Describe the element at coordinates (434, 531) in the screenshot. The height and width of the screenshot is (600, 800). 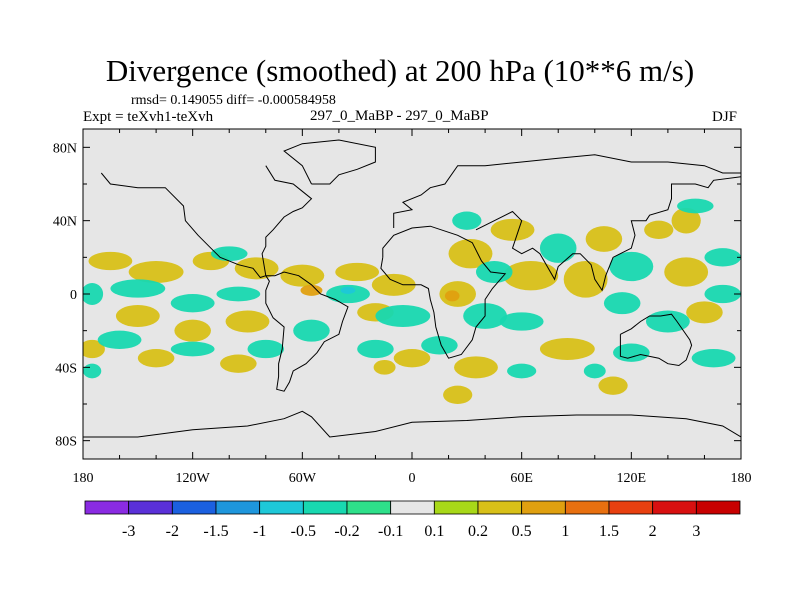
I see `colorbar-label: 0.1` at that location.